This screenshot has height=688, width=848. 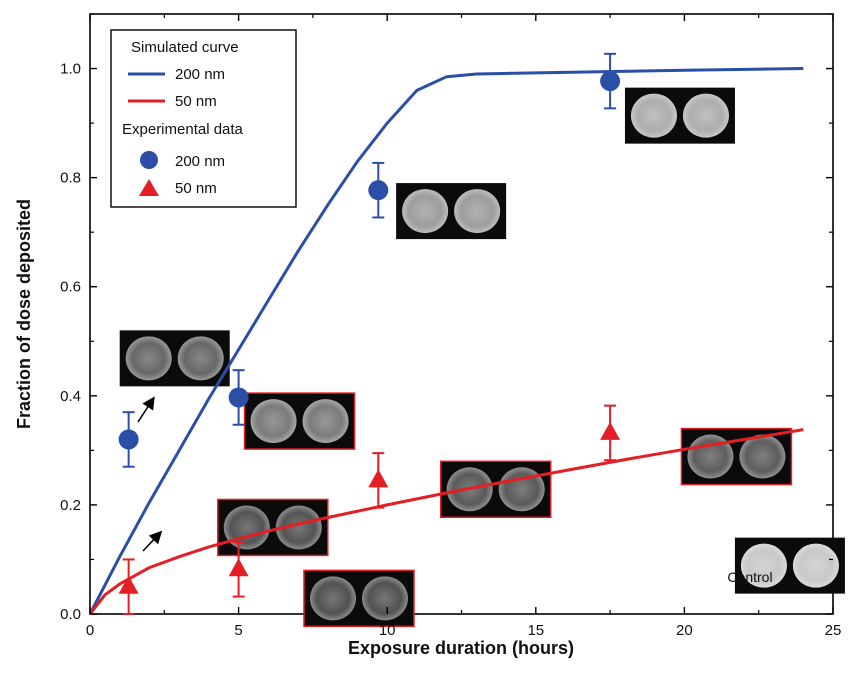 What do you see at coordinates (387, 630) in the screenshot?
I see `x-tick-label-2: 10` at bounding box center [387, 630].